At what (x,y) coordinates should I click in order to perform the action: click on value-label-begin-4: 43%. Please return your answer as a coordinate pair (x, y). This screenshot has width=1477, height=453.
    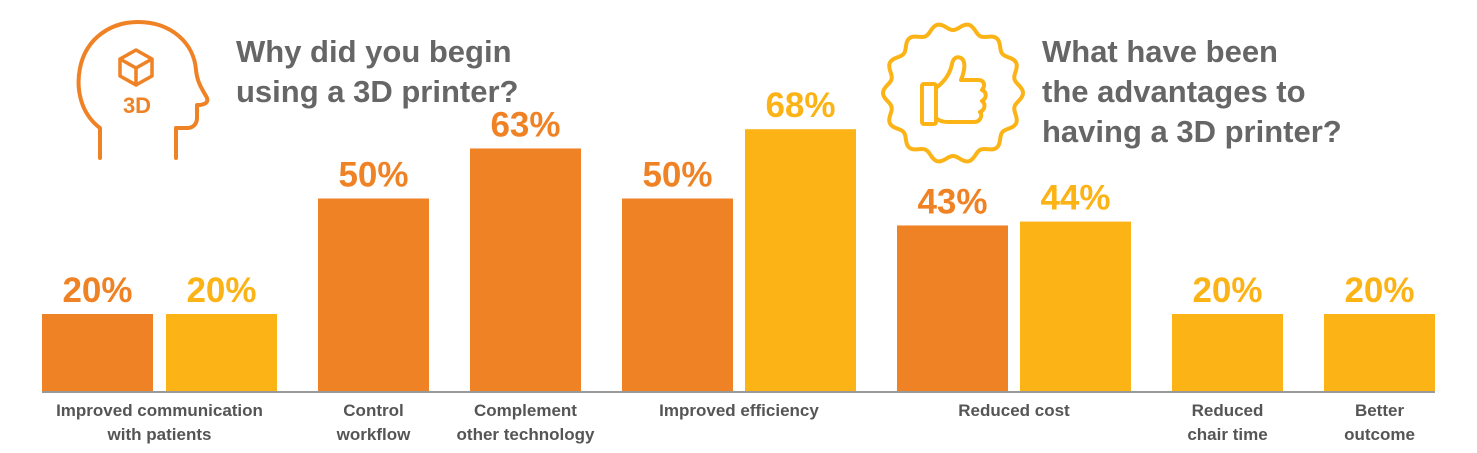
    Looking at the image, I should click on (952, 201).